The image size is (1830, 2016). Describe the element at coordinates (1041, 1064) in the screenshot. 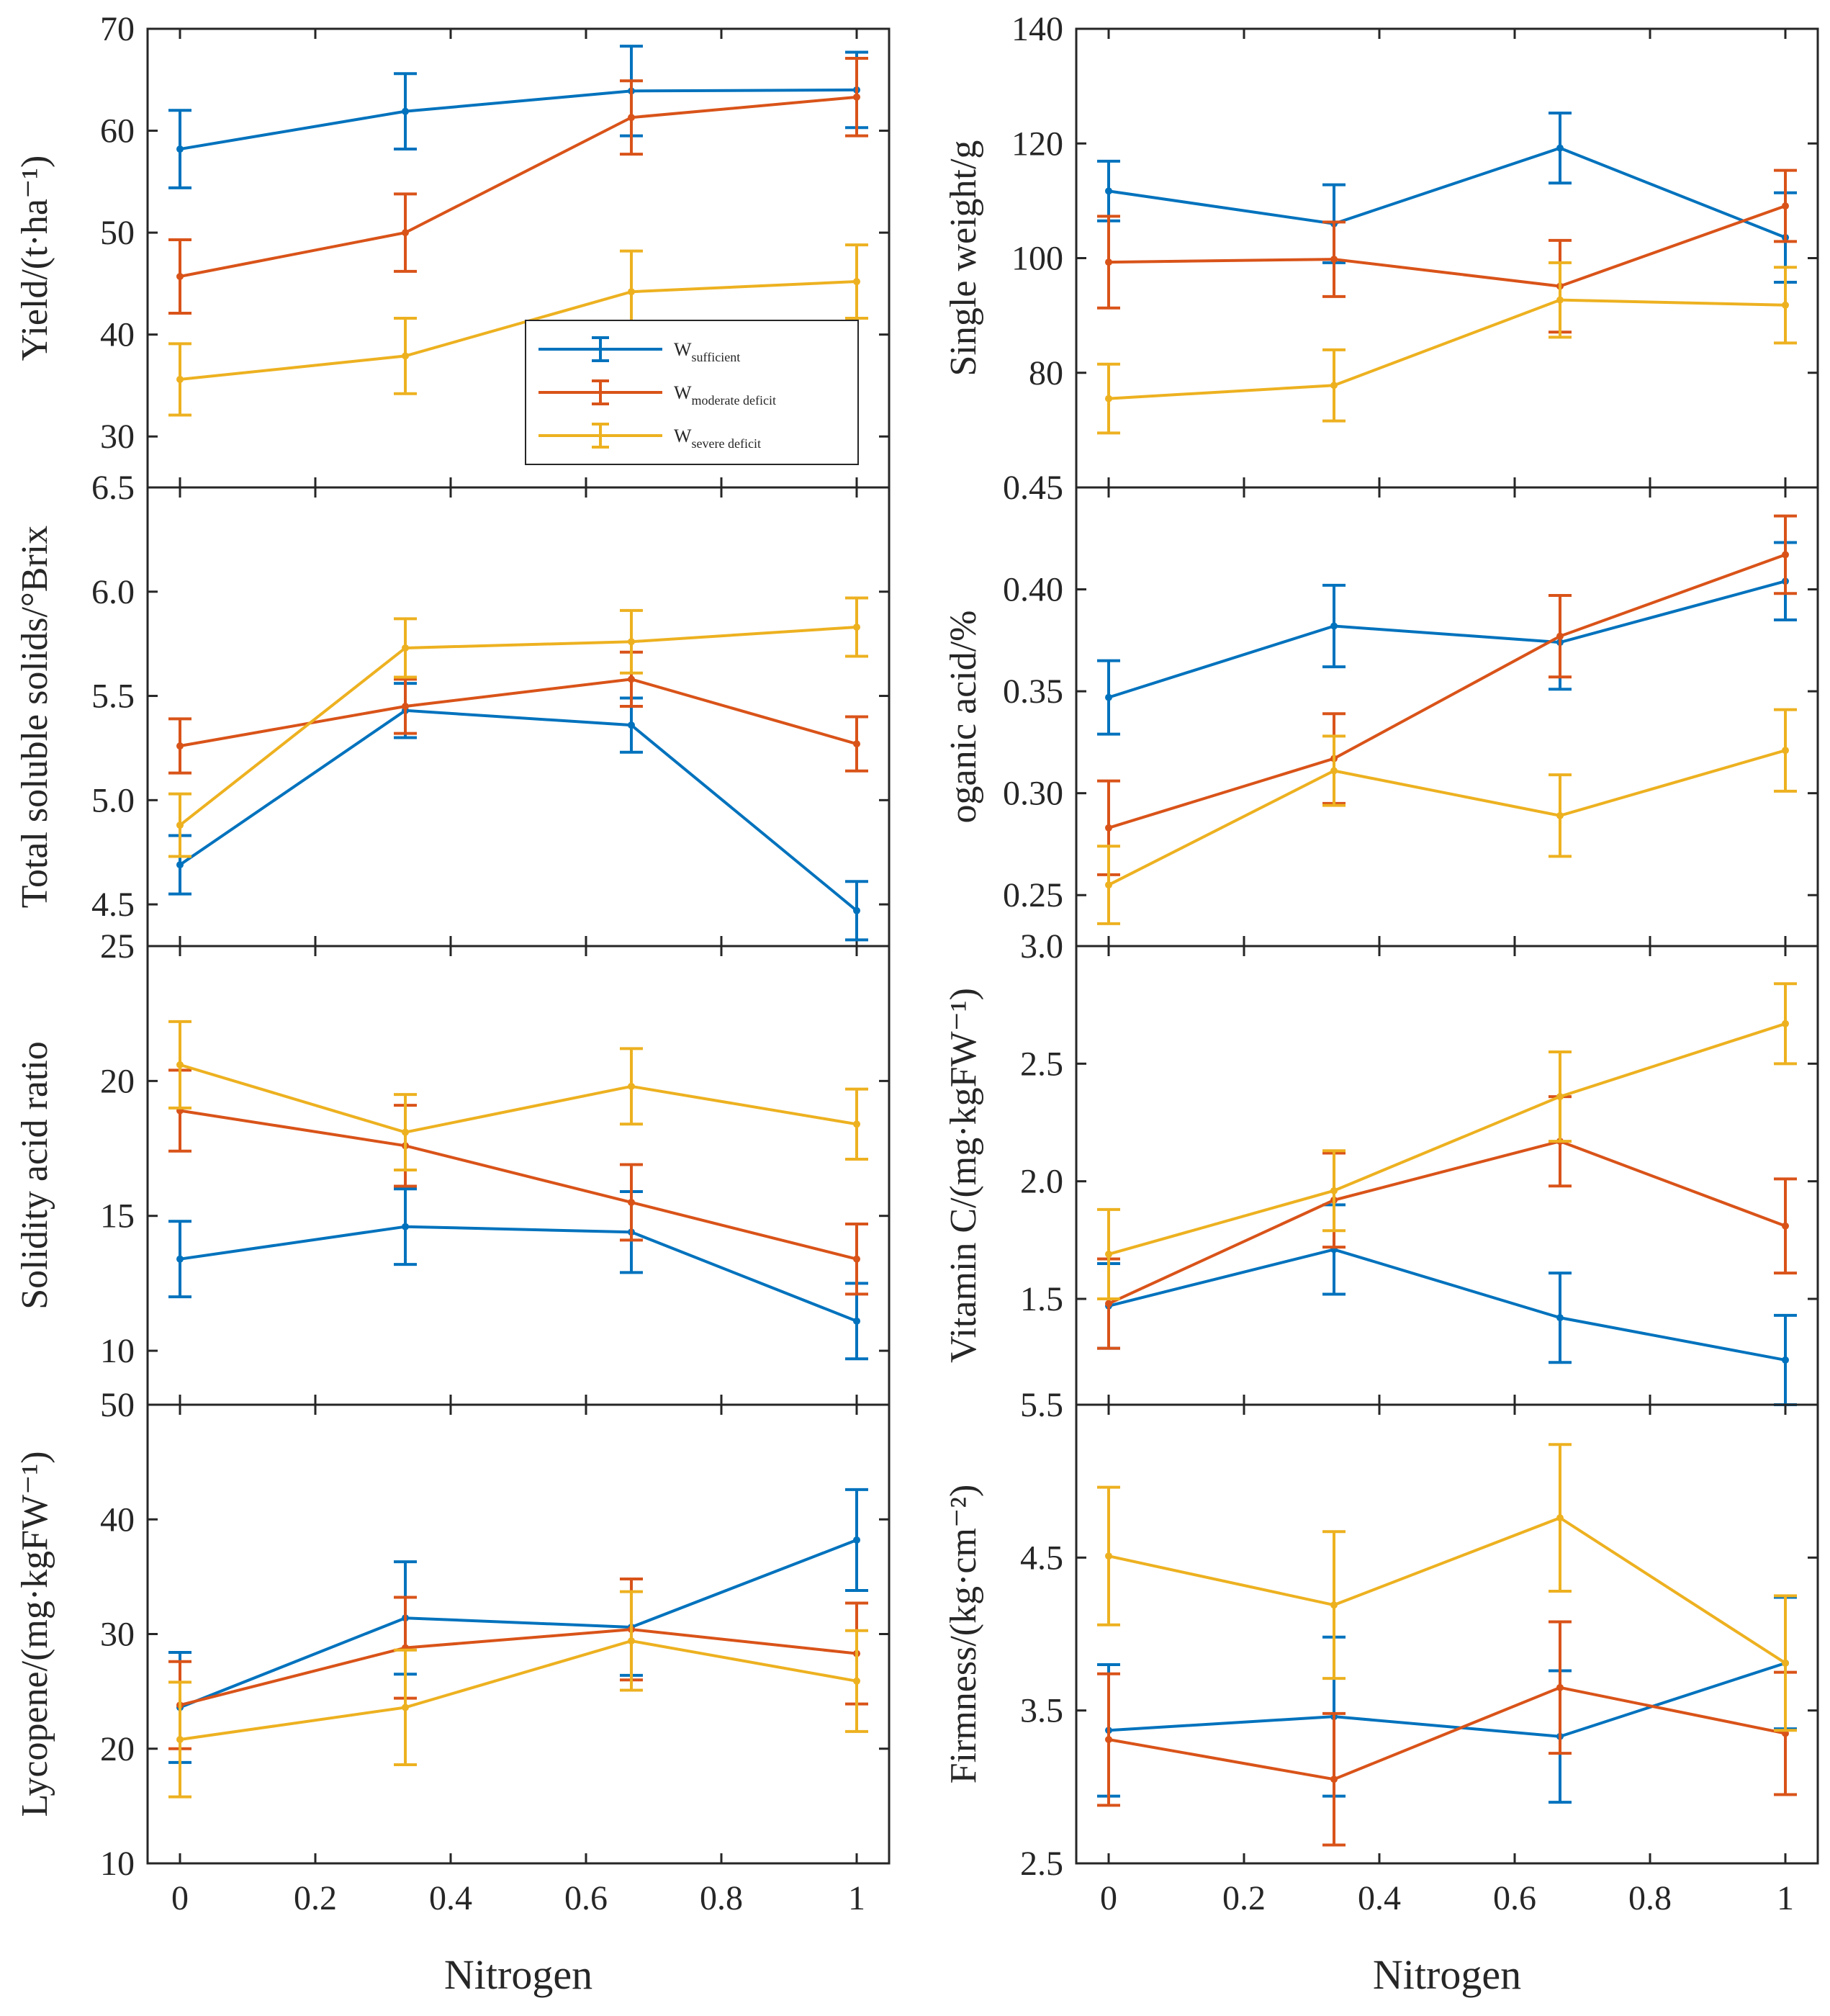

I see `y-tick-label: 2.5` at that location.